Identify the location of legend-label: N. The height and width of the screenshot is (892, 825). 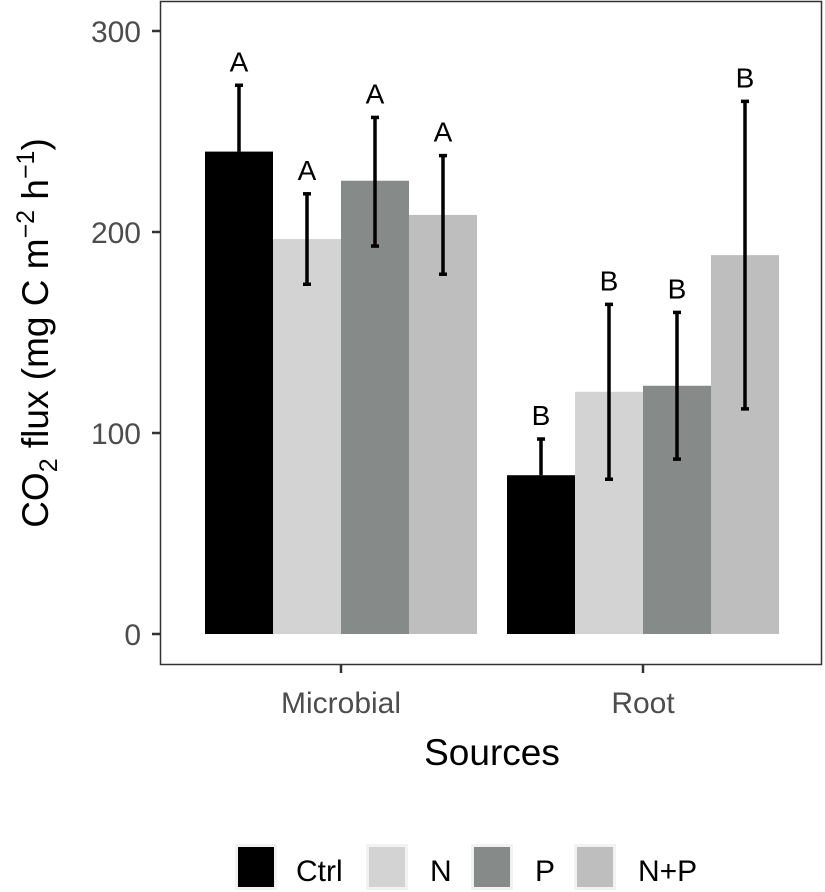
(441, 871).